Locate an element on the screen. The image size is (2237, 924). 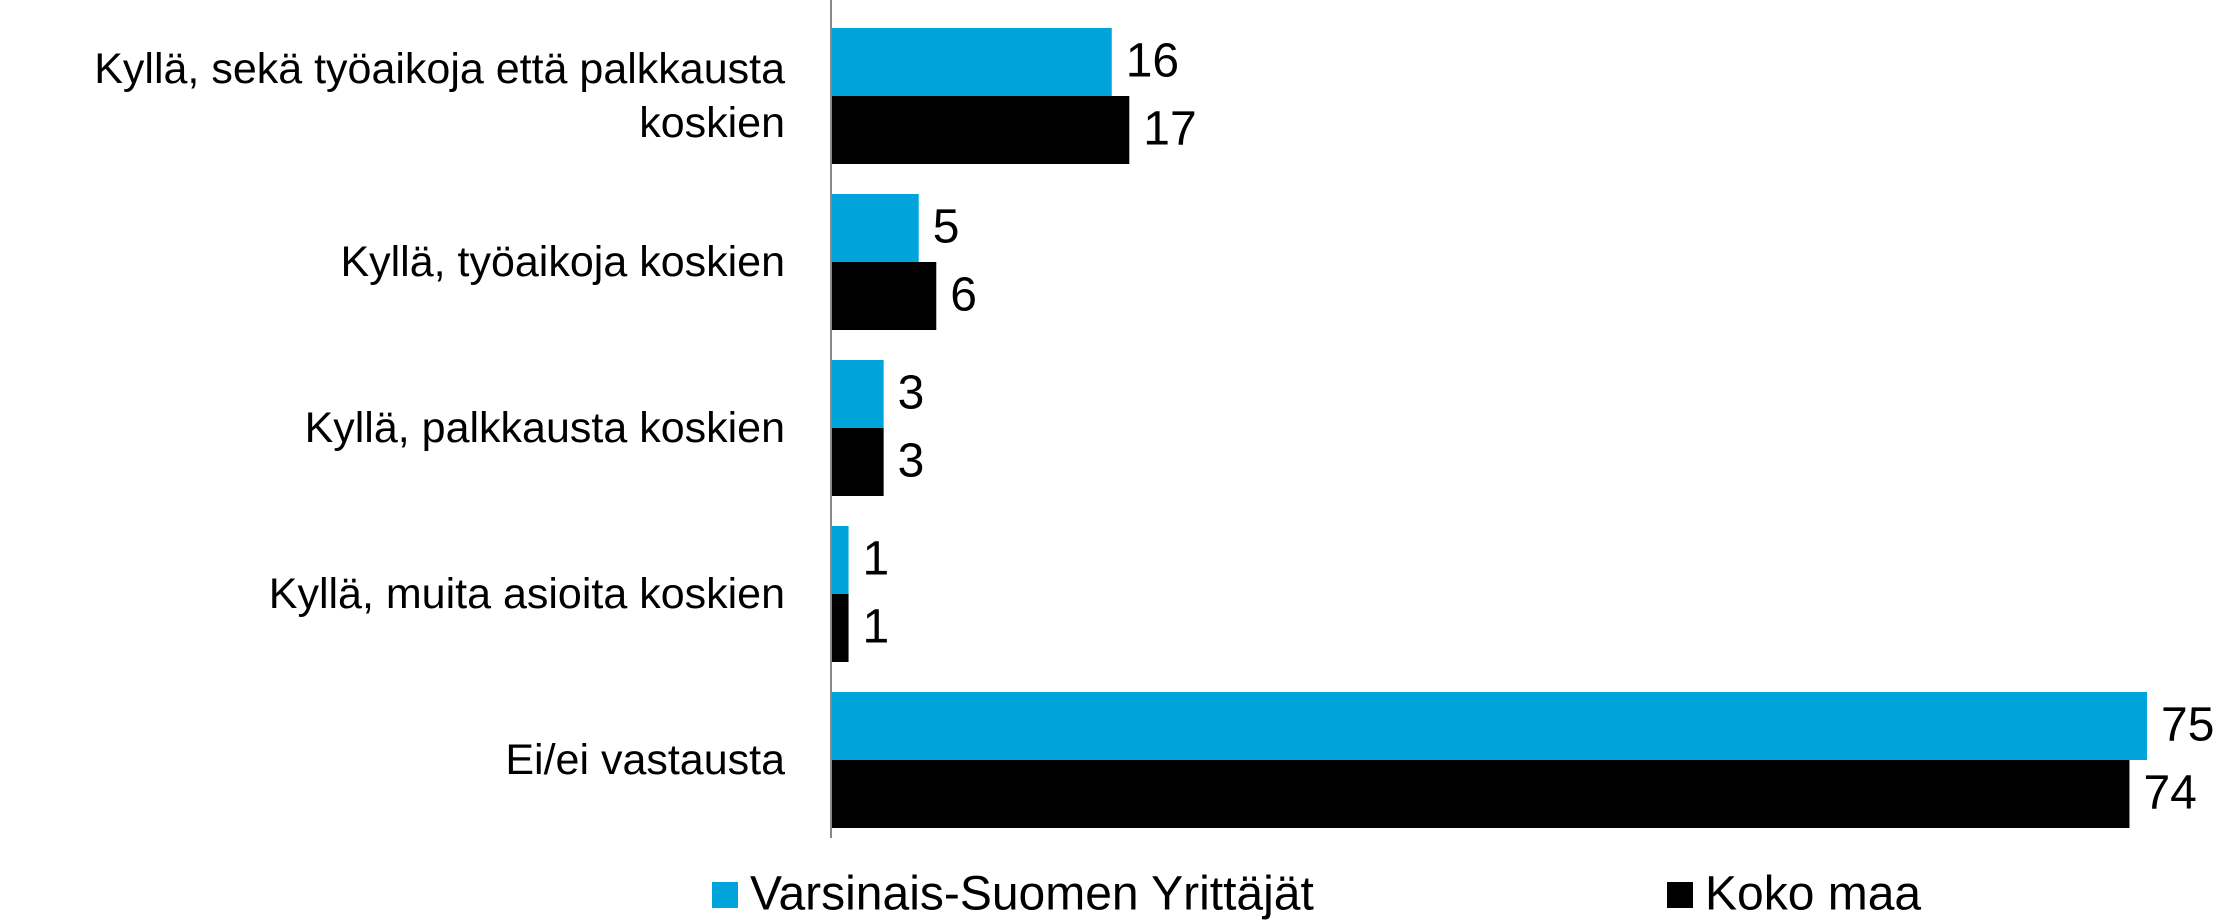
legend-label: Varsinais-Suomen Yrittäjät is located at coordinates (1032, 894).